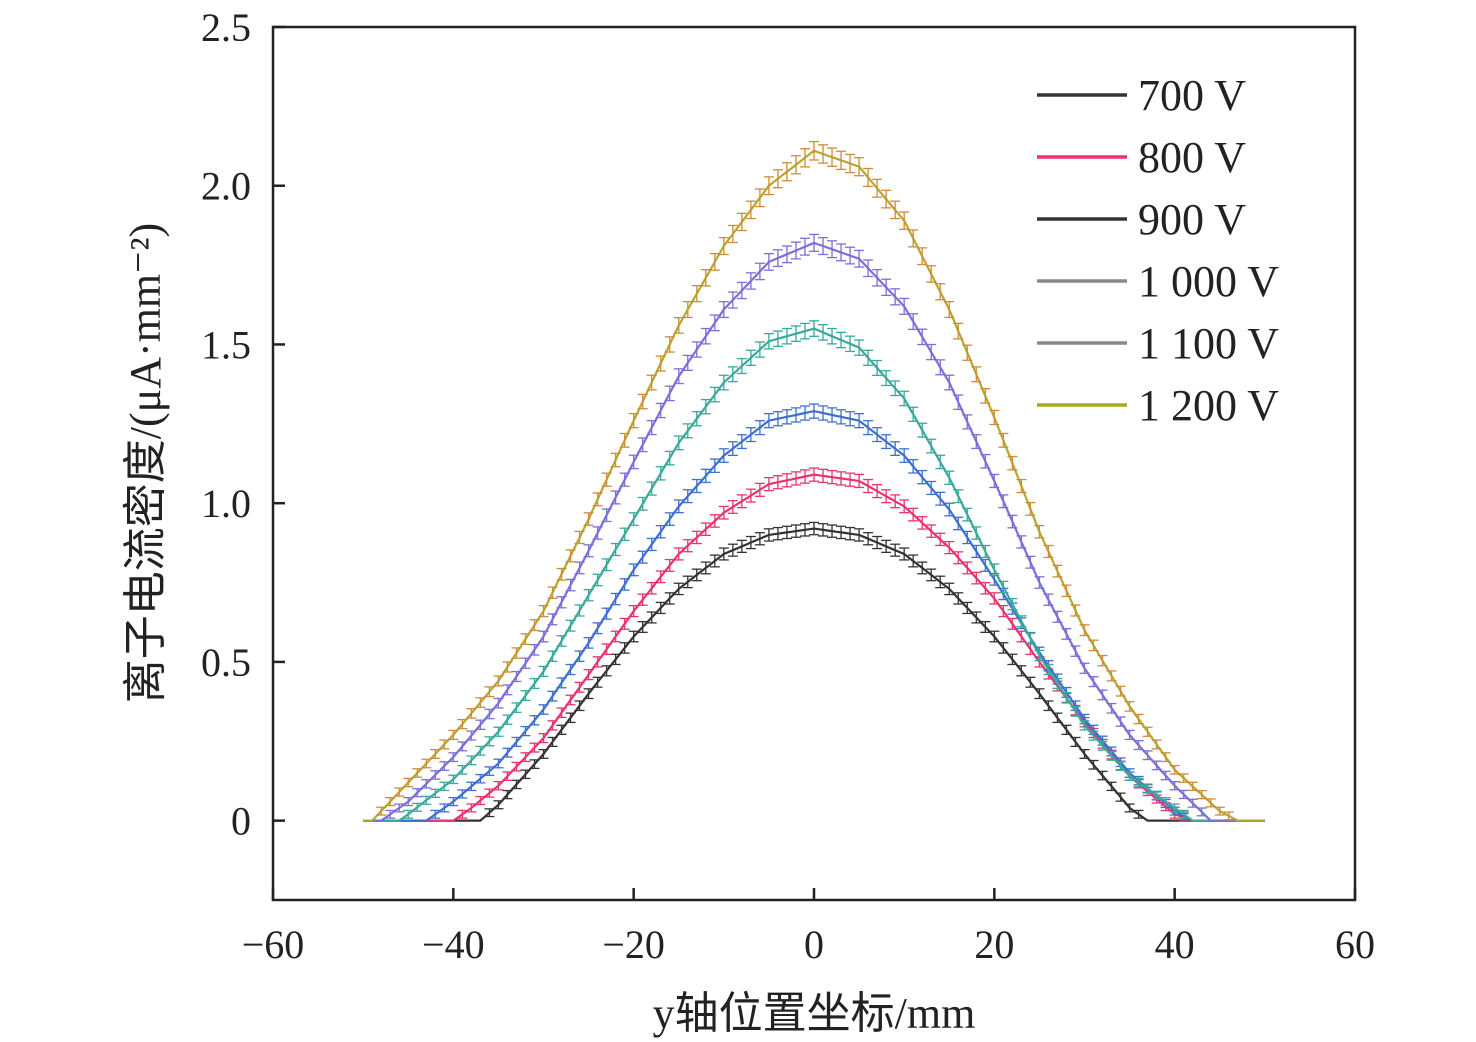  I want to click on legend-label: 900 V, so click(1192, 219).